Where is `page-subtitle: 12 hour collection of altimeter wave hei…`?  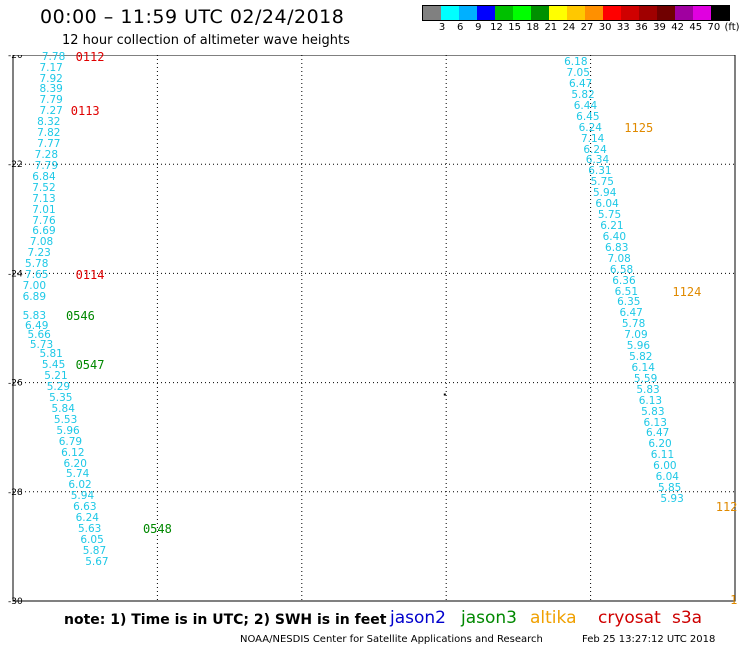 page-subtitle: 12 hour collection of altimeter wave hei… is located at coordinates (206, 40).